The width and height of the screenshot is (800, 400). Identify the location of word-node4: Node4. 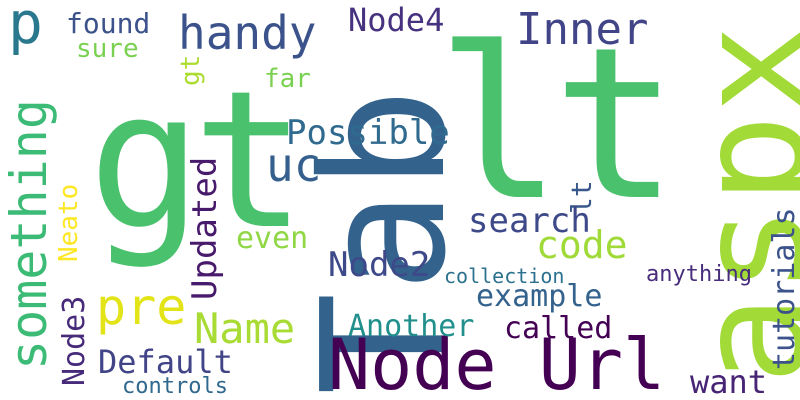
(396, 20).